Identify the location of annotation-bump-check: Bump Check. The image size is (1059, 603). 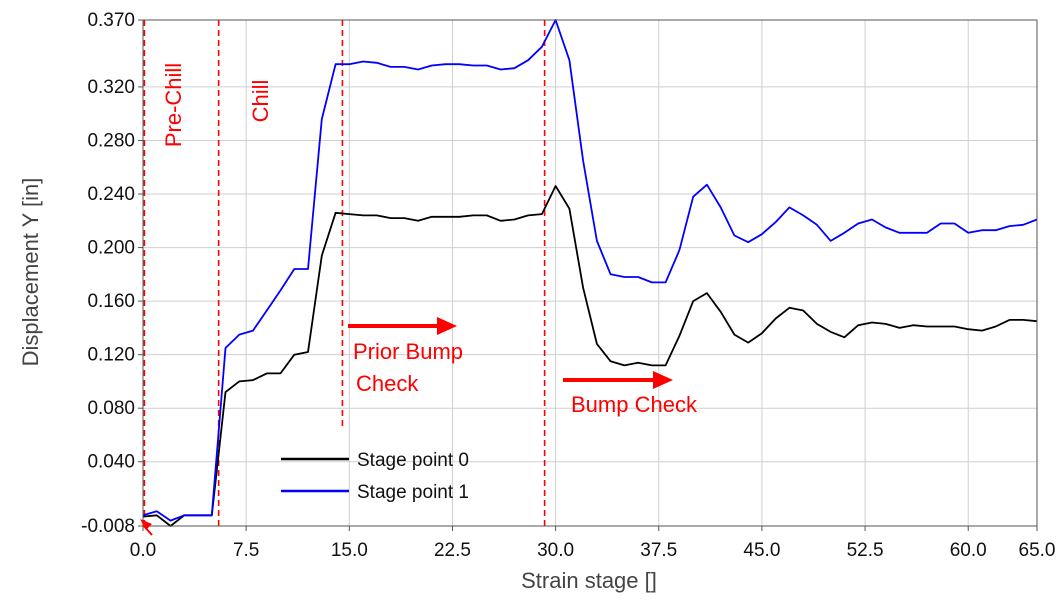
(634, 404).